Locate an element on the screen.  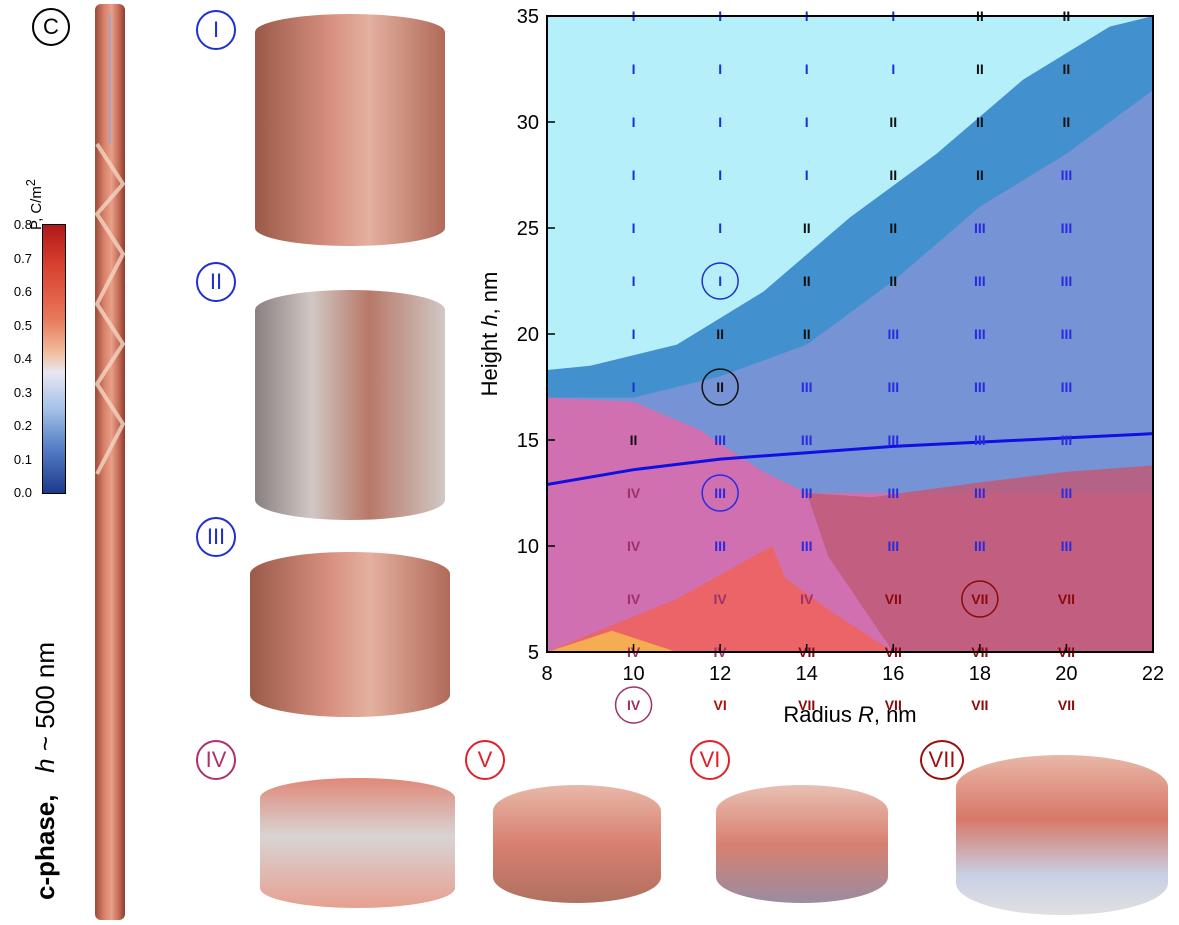
phase-point-label: VI is located at coordinates (720, 705).